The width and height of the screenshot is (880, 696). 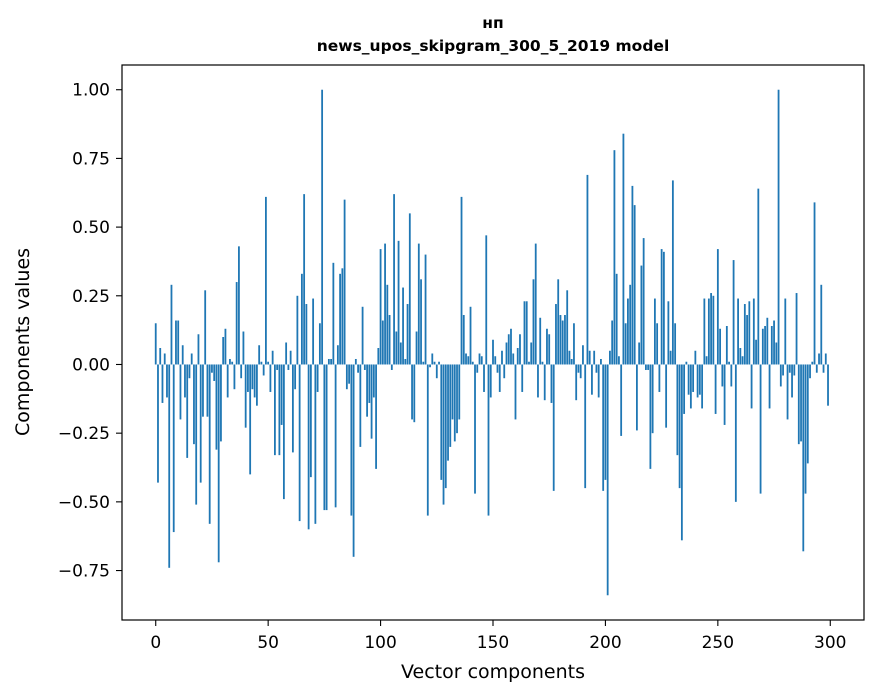 What do you see at coordinates (91, 297) in the screenshot?
I see `y-tick-label: 0.25` at bounding box center [91, 297].